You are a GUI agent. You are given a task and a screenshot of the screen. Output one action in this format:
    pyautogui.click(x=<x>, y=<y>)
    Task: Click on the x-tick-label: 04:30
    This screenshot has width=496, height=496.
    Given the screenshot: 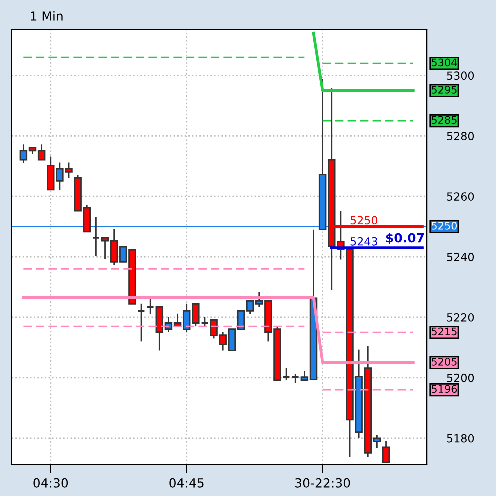 What is the action you would take?
    pyautogui.click(x=51, y=483)
    